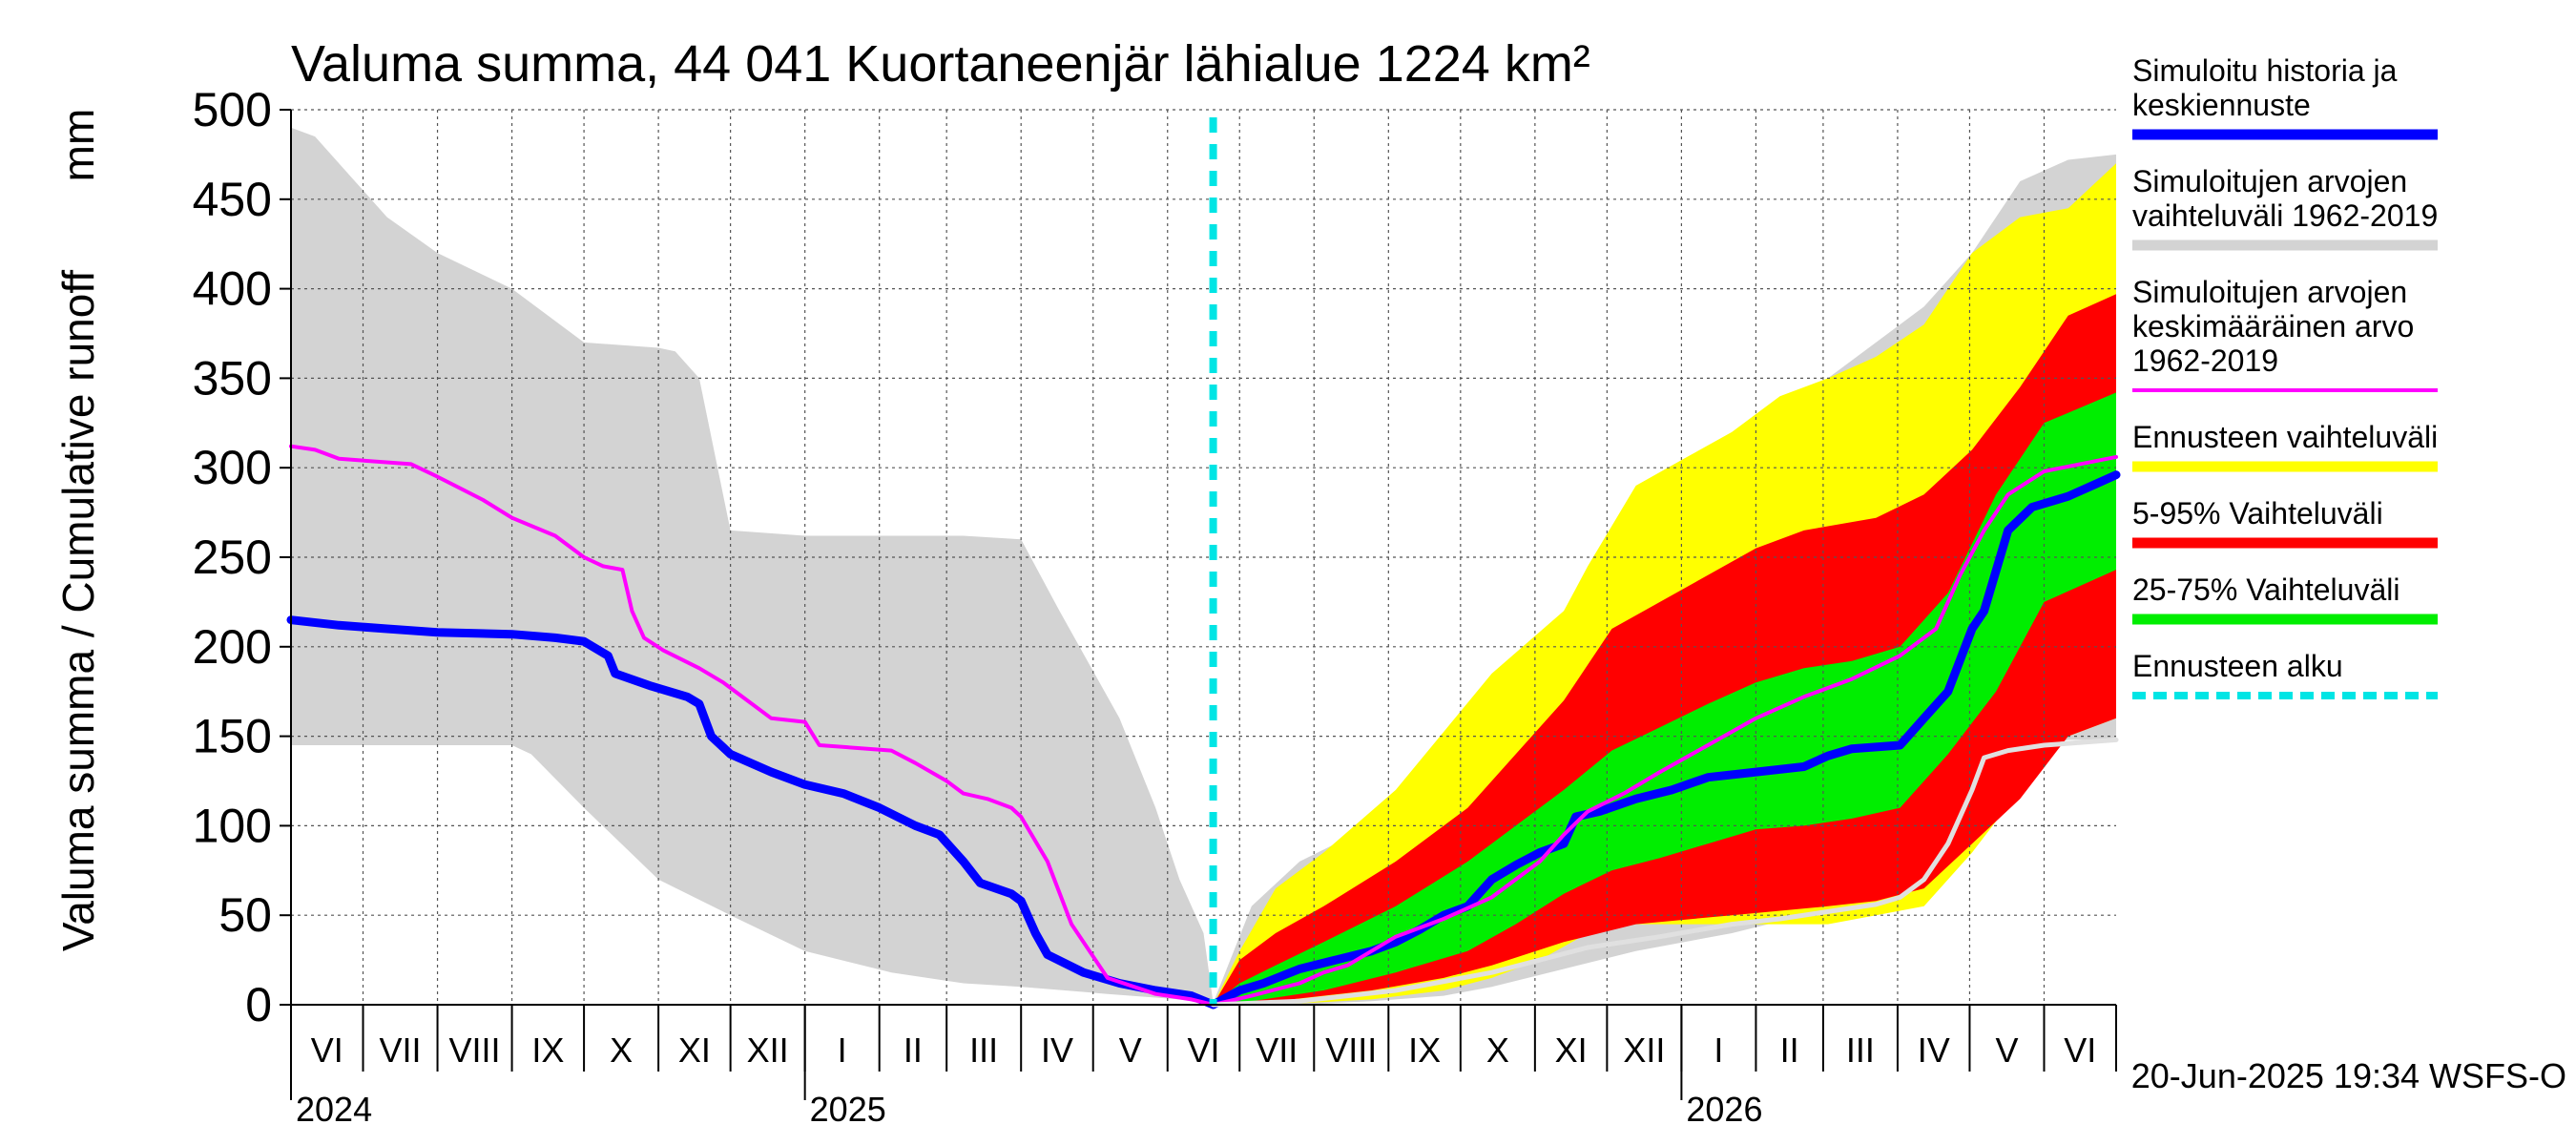 This screenshot has height=1145, width=2576. What do you see at coordinates (1665, 873) in the screenshot?
I see `series-kuivin-vuosi` at bounding box center [1665, 873].